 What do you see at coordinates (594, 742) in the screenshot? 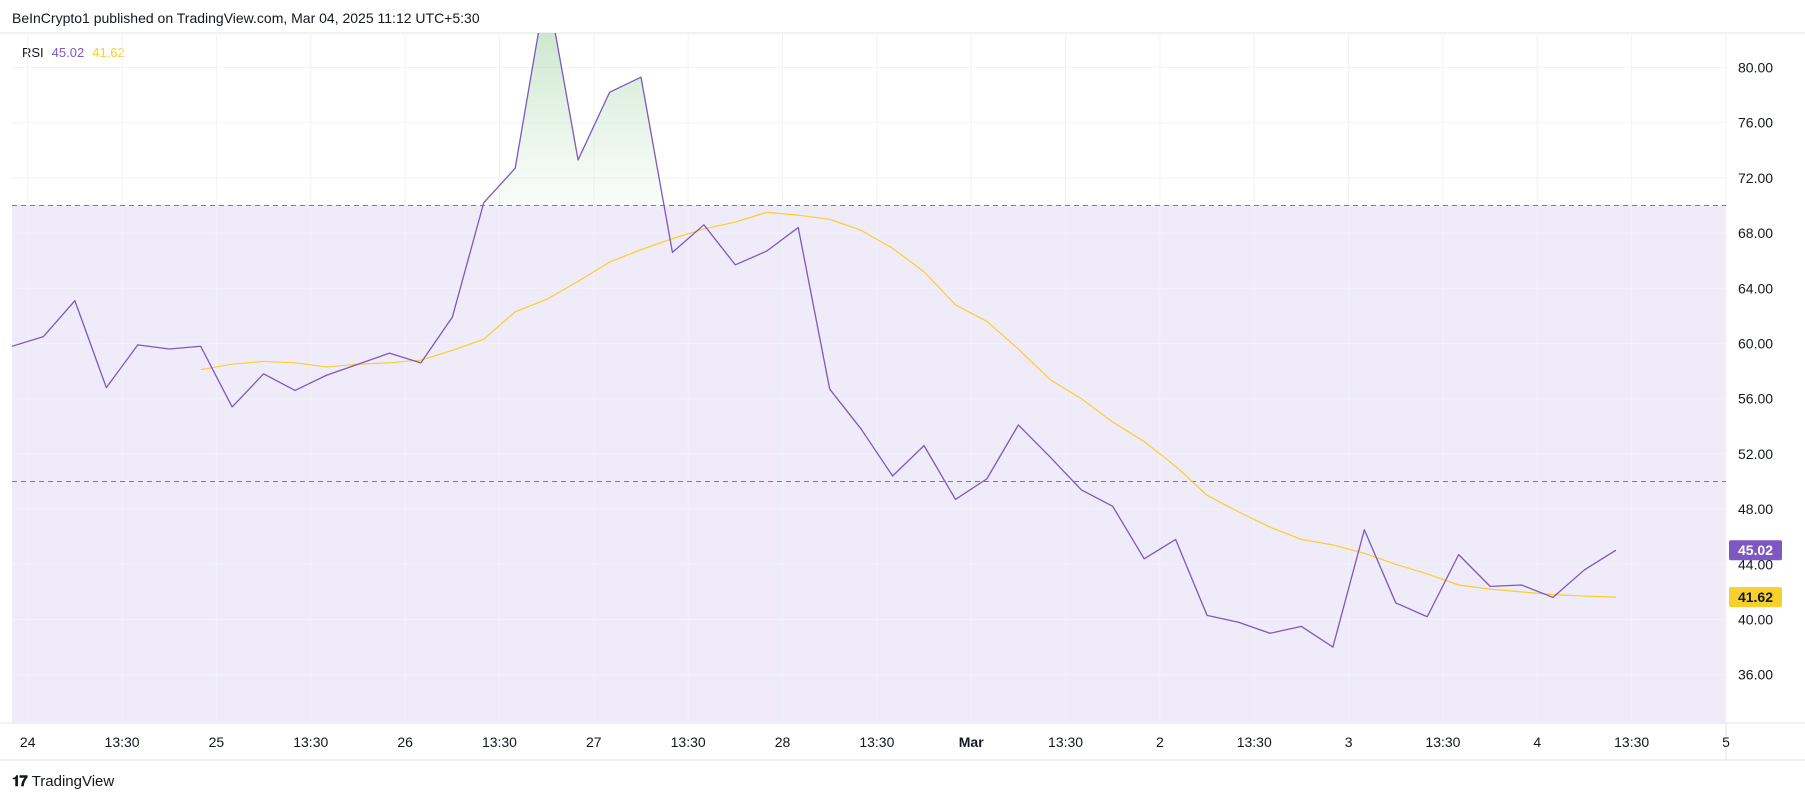
I see `x-tick-label: 27` at bounding box center [594, 742].